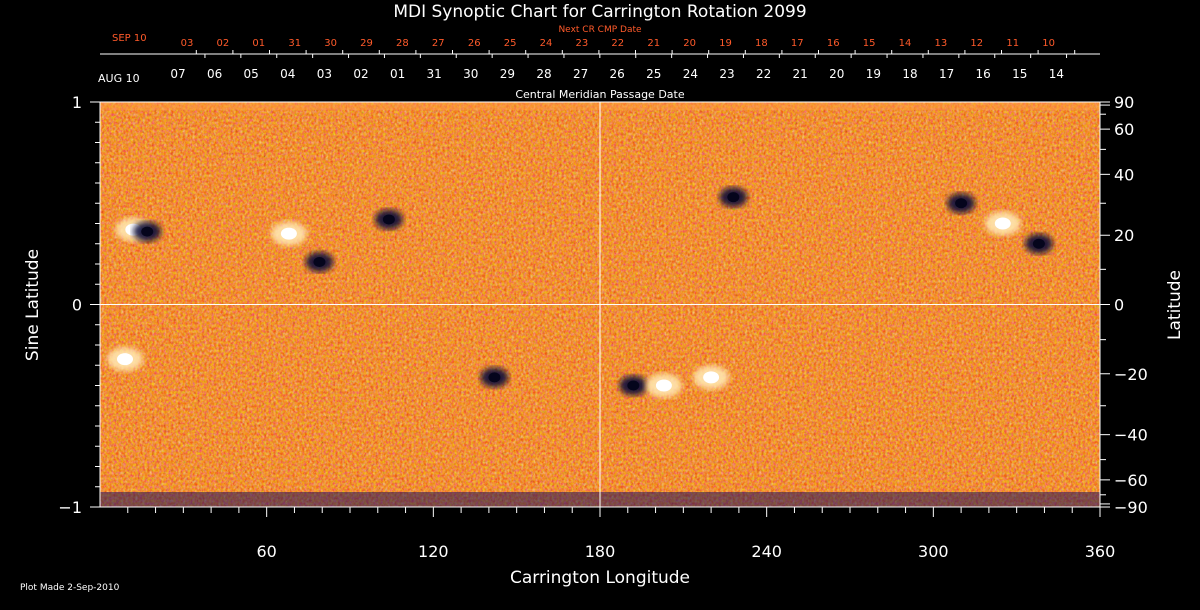 This screenshot has width=1200, height=610. Describe the element at coordinates (266, 551) in the screenshot. I see `x-tick-label: 60` at that location.